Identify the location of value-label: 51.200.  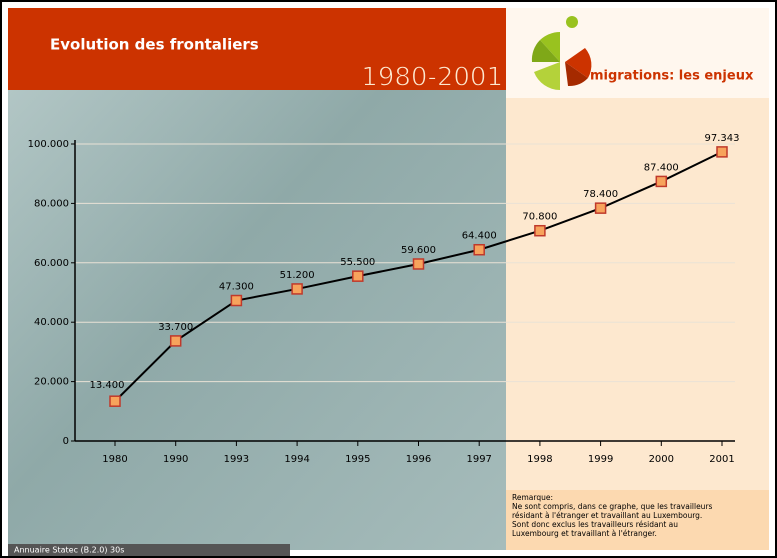
(297, 275).